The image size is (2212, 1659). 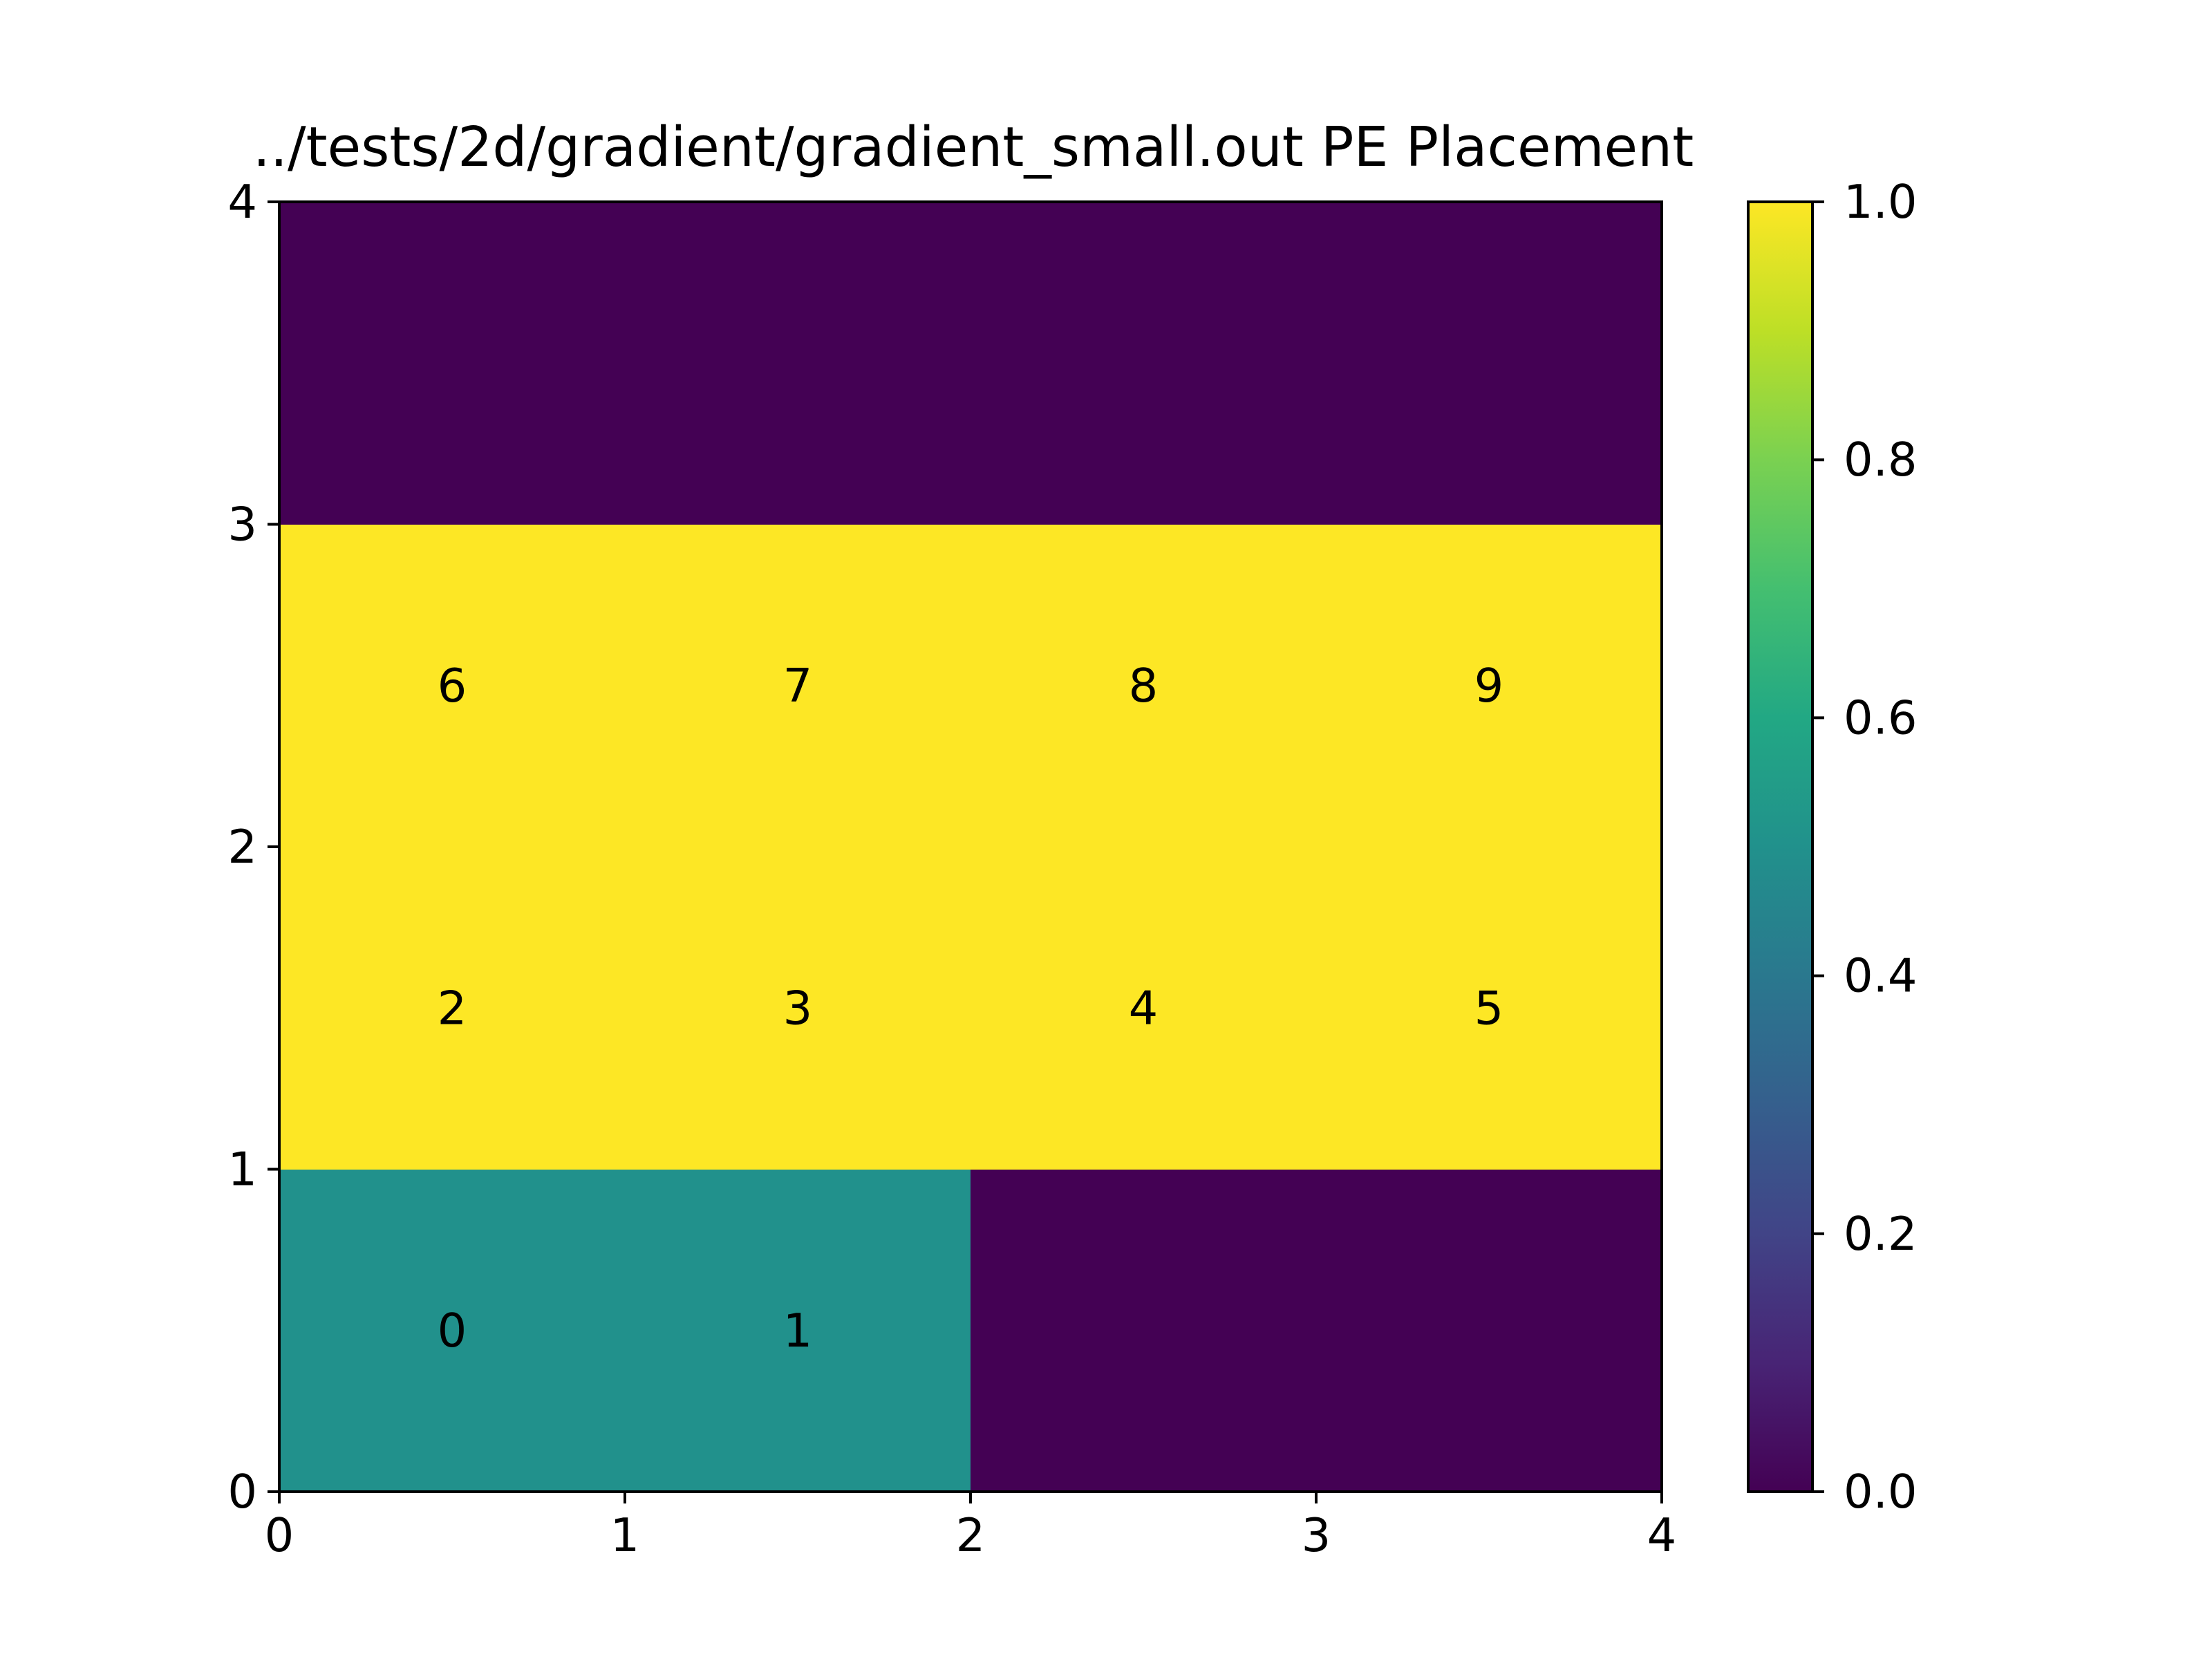 I want to click on cell-label: 0, so click(x=453, y=1331).